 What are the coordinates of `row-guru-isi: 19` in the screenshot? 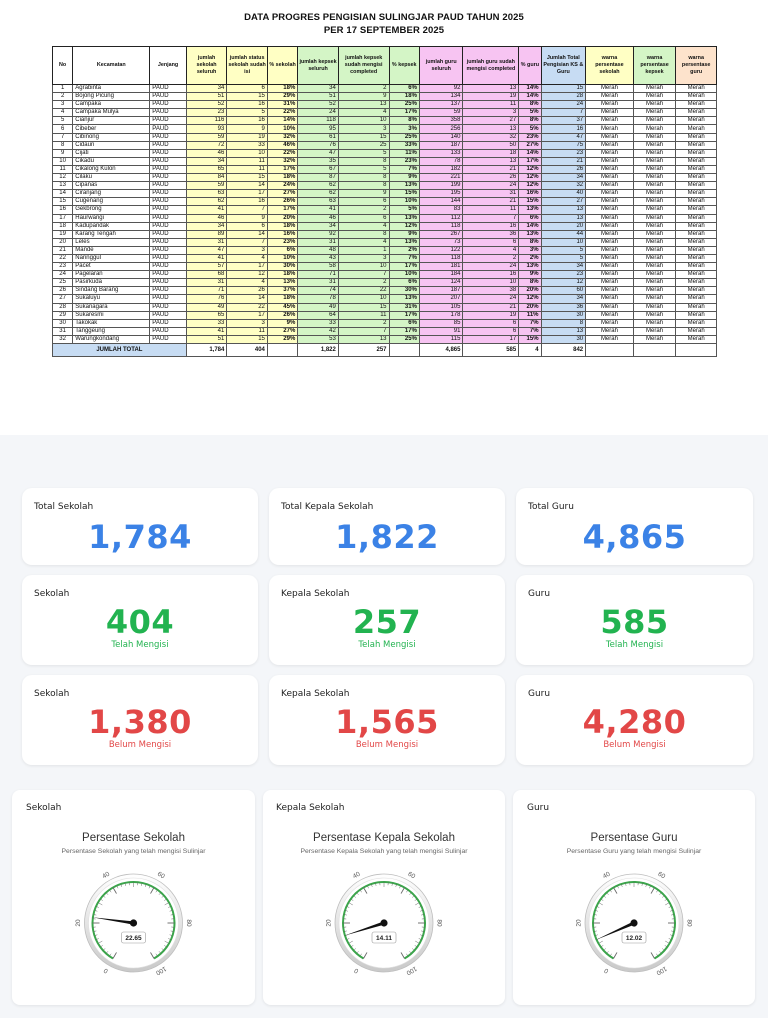 It's located at (491, 97).